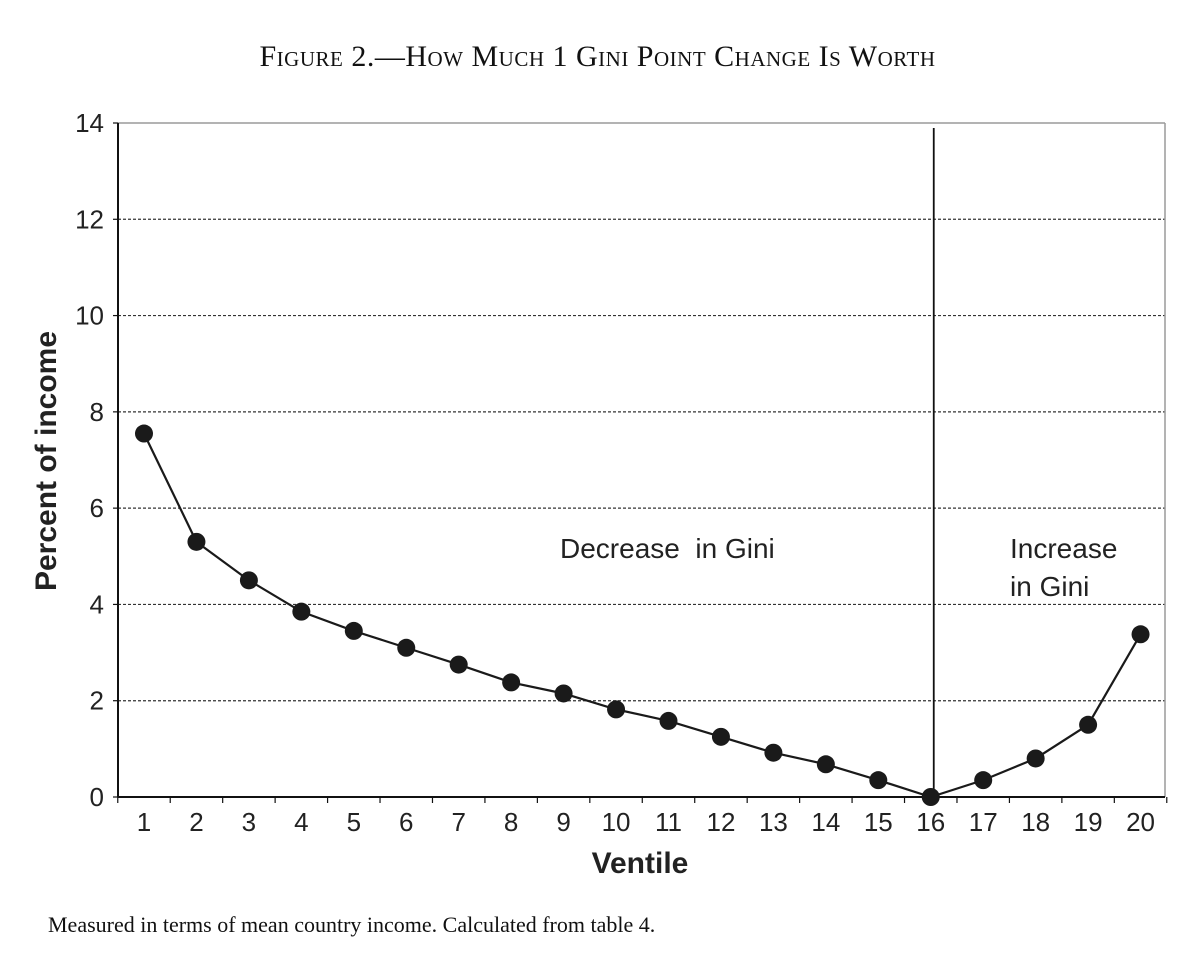  What do you see at coordinates (406, 822) in the screenshot?
I see `x-tick-label-6: 6` at bounding box center [406, 822].